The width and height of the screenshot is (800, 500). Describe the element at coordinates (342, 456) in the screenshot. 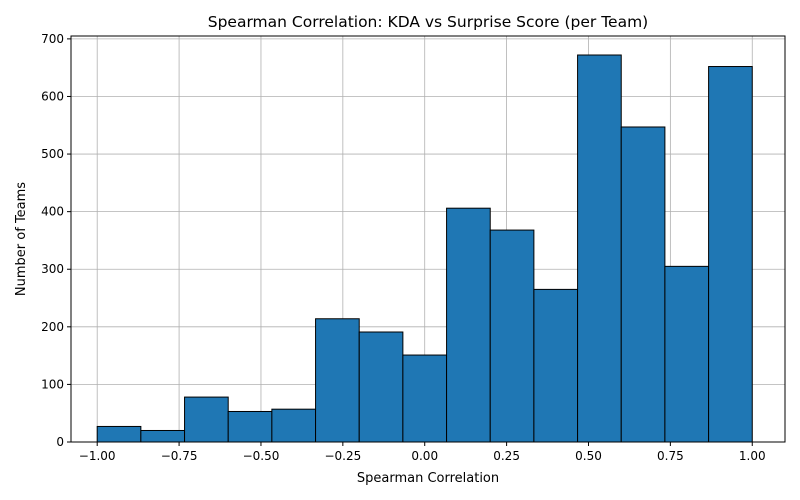

I see `x-tick-label: −0.25` at that location.